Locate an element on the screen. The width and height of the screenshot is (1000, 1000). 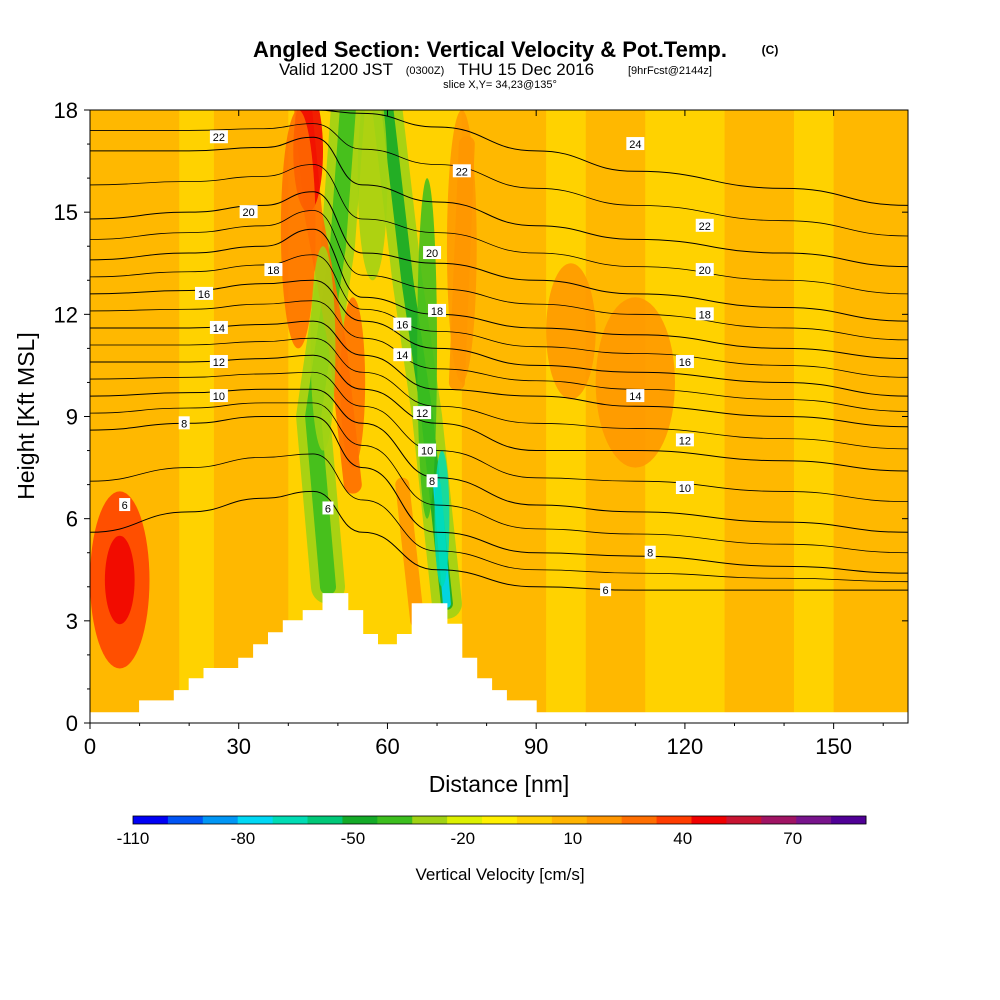
terrain-profile is located at coordinates (499, 658).